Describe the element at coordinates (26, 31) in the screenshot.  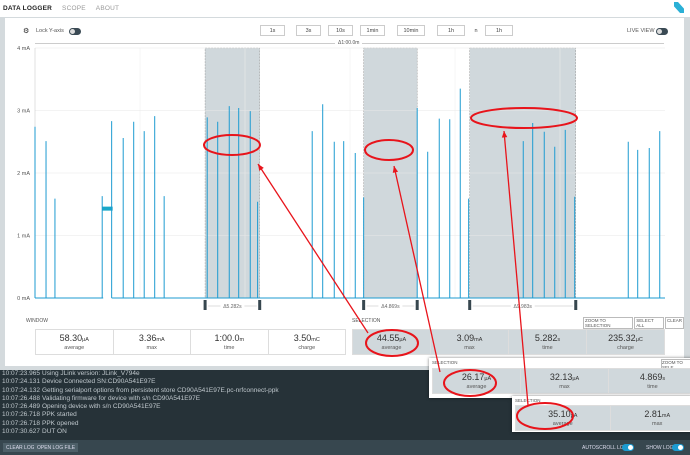
I see `gear-icon: ⚙` at that location.